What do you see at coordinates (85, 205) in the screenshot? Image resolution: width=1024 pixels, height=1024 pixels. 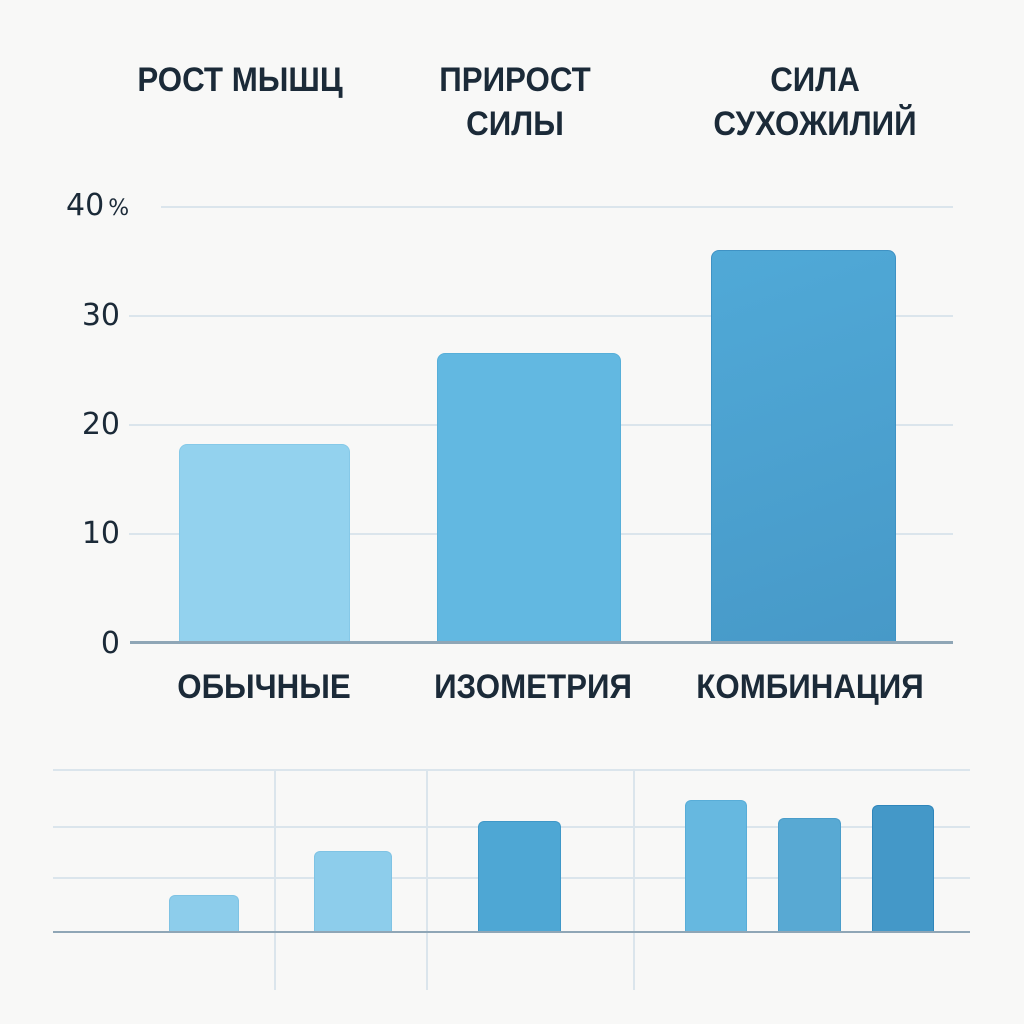 I see `y-tick-40-label: 40` at bounding box center [85, 205].